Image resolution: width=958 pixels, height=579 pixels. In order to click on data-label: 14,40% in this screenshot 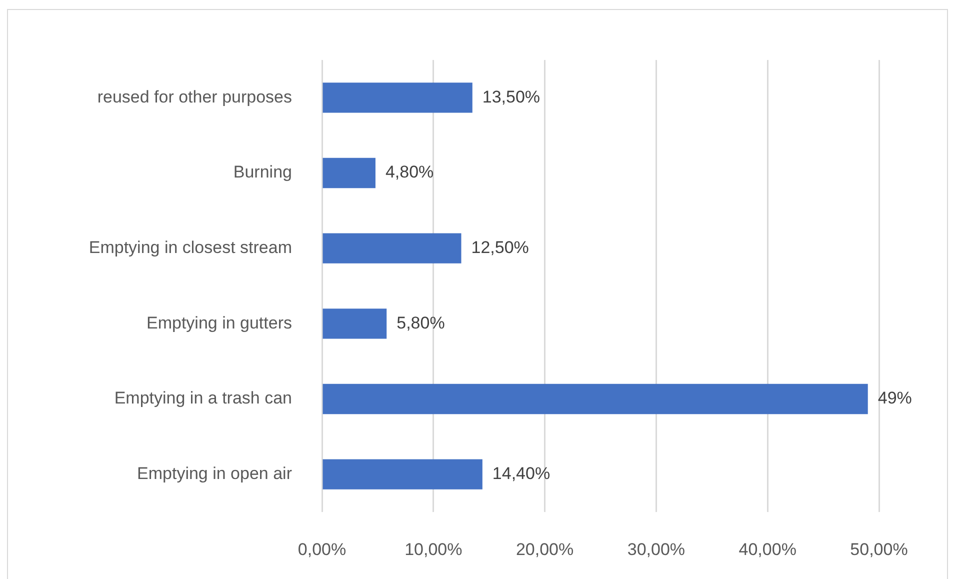, I will do `click(521, 474)`.